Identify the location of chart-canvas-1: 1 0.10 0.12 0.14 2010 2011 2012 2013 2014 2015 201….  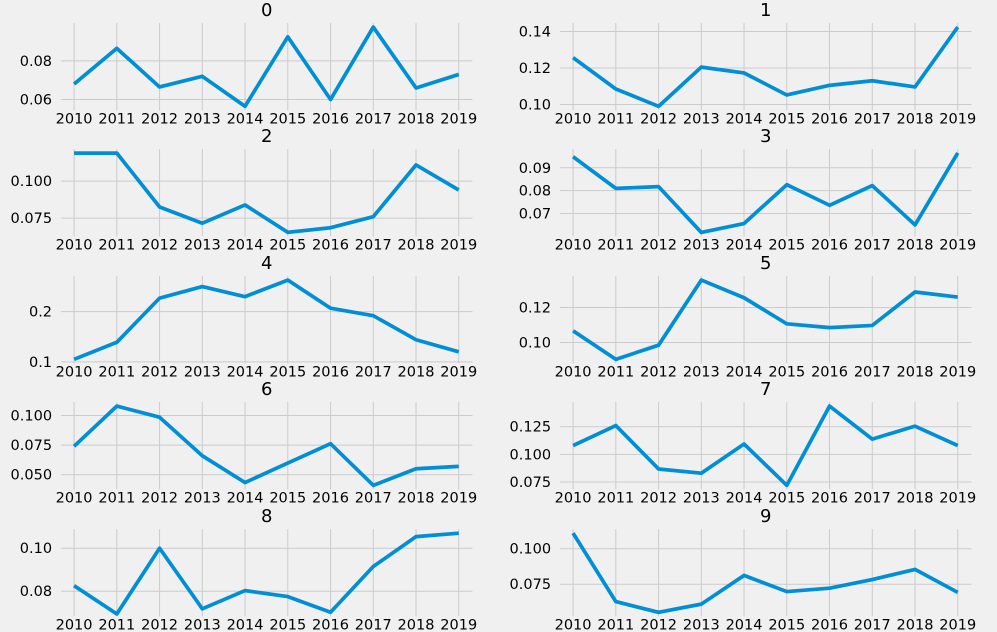
(747, 63).